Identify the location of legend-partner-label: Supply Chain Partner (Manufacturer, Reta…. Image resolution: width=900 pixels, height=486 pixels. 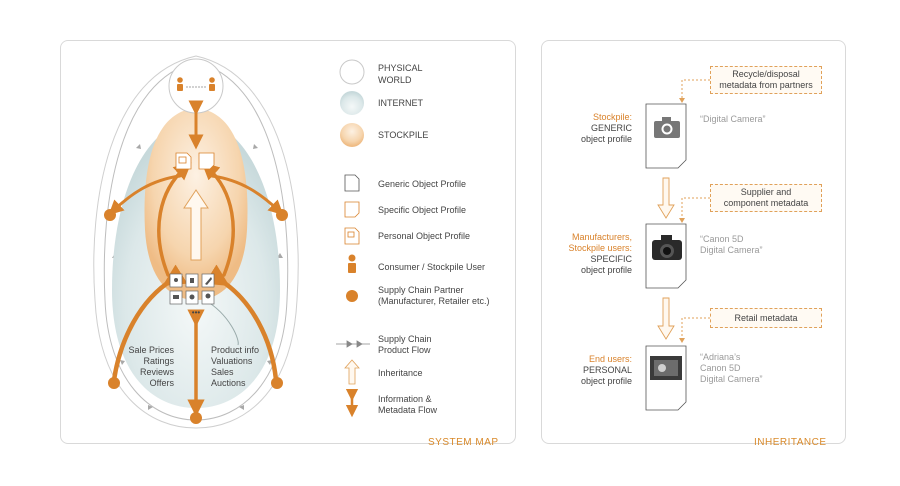
(434, 295).